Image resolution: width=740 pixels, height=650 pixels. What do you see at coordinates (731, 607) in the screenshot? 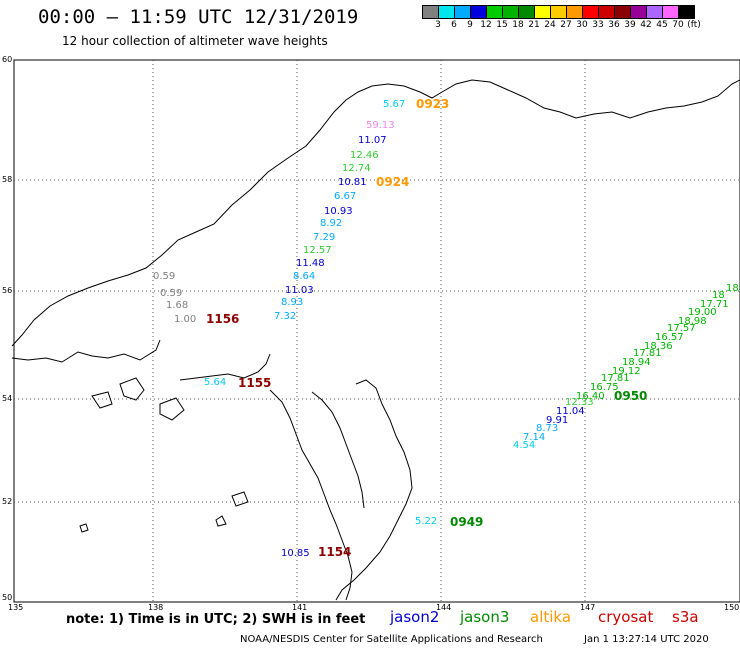
I see `longitude-label: 150` at bounding box center [731, 607].